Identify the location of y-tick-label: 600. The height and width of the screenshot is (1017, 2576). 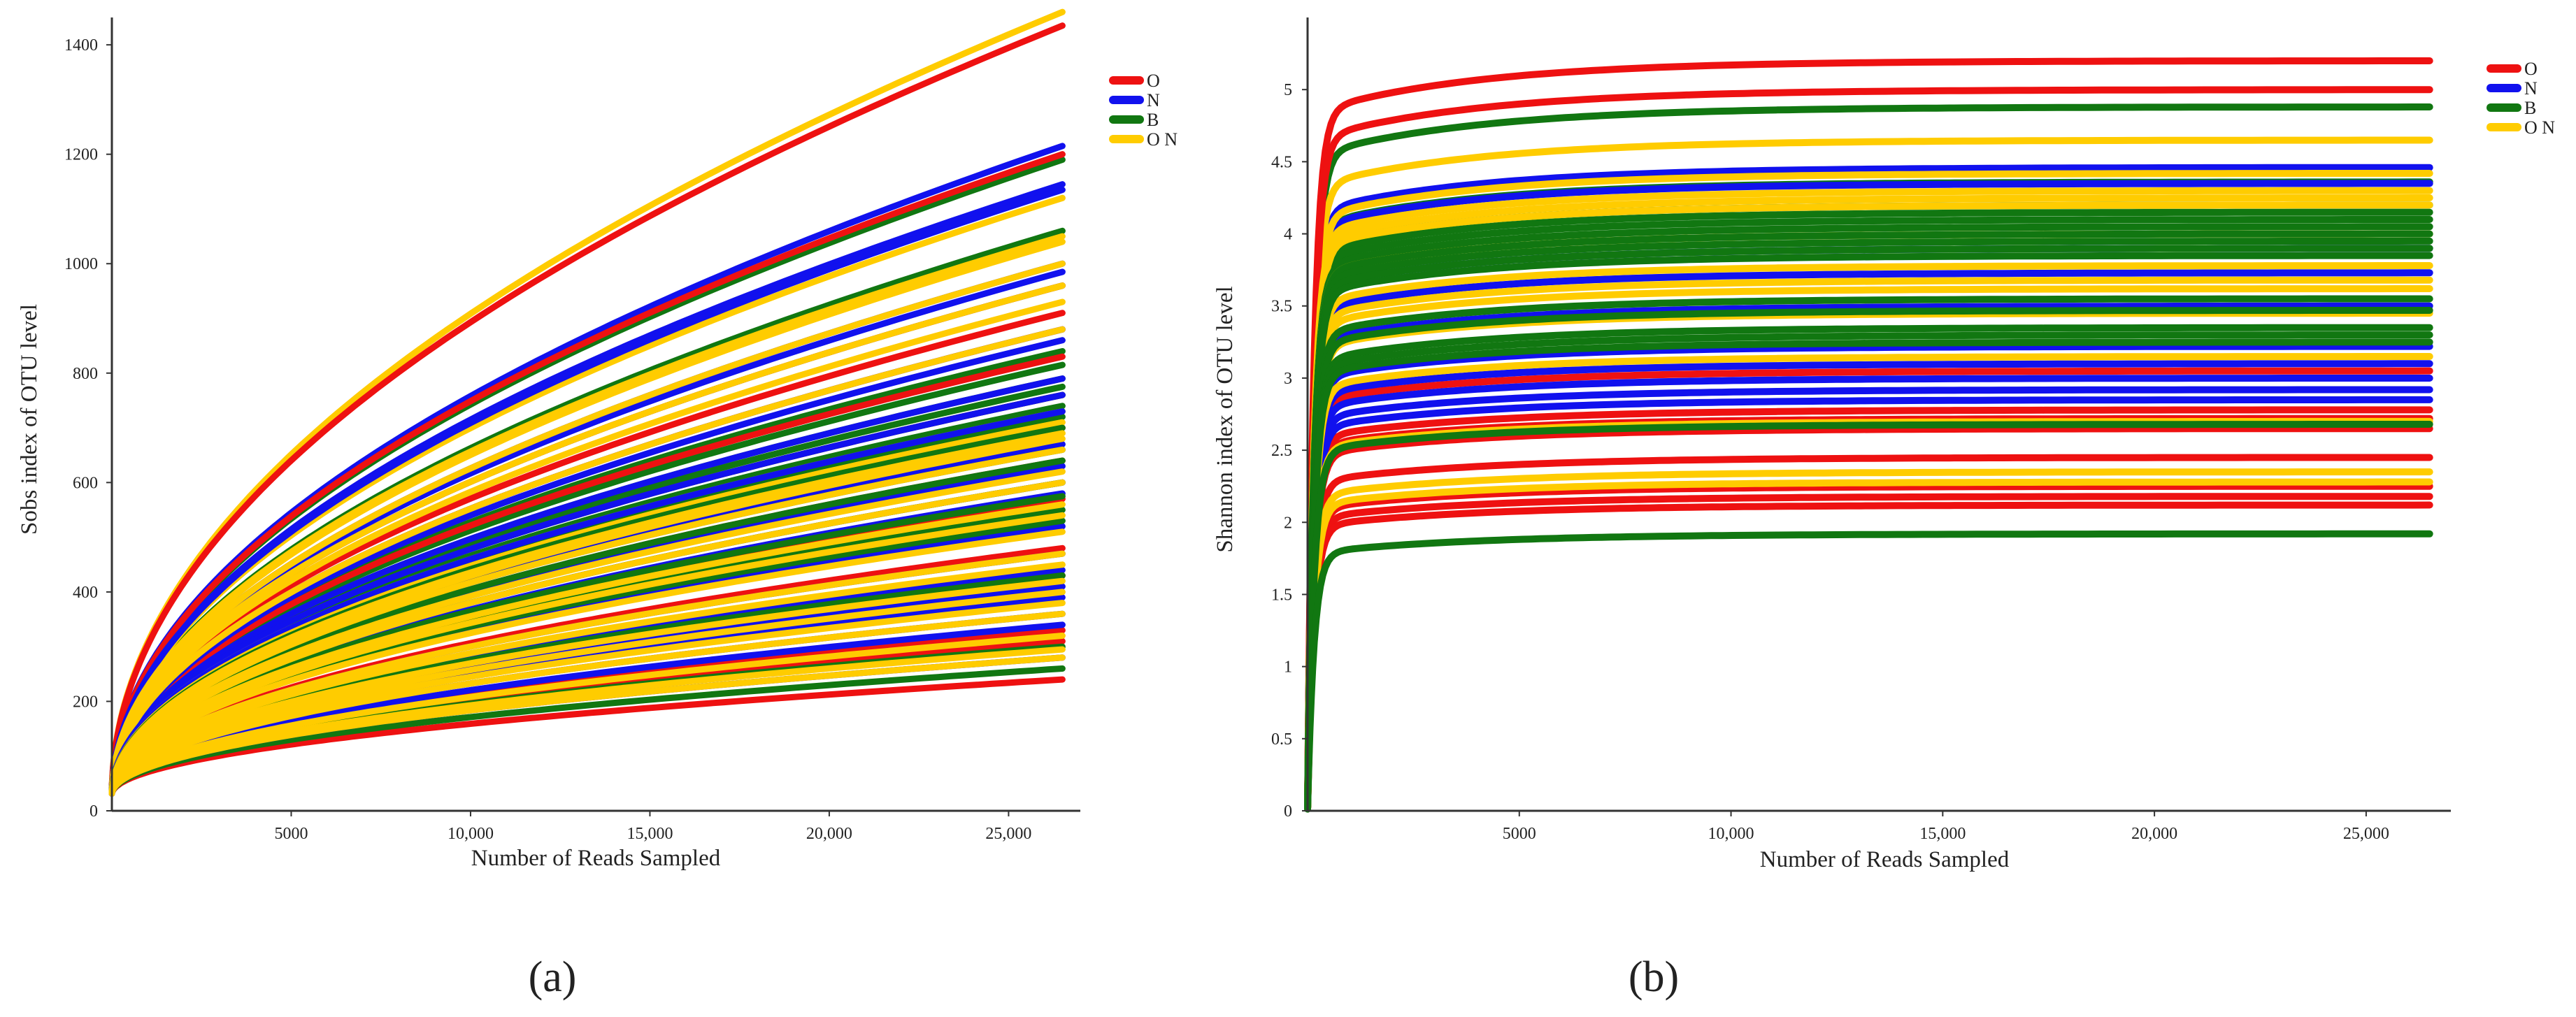
(85, 483).